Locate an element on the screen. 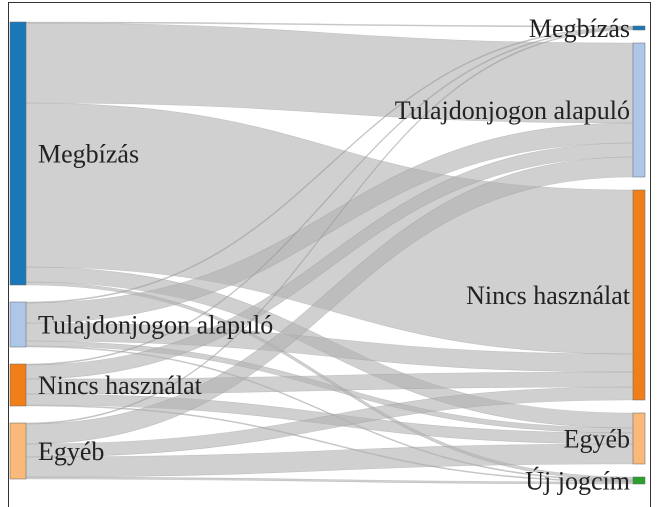 This screenshot has height=507, width=657. target-label: Tulajdonjogon alapuló is located at coordinates (512, 110).